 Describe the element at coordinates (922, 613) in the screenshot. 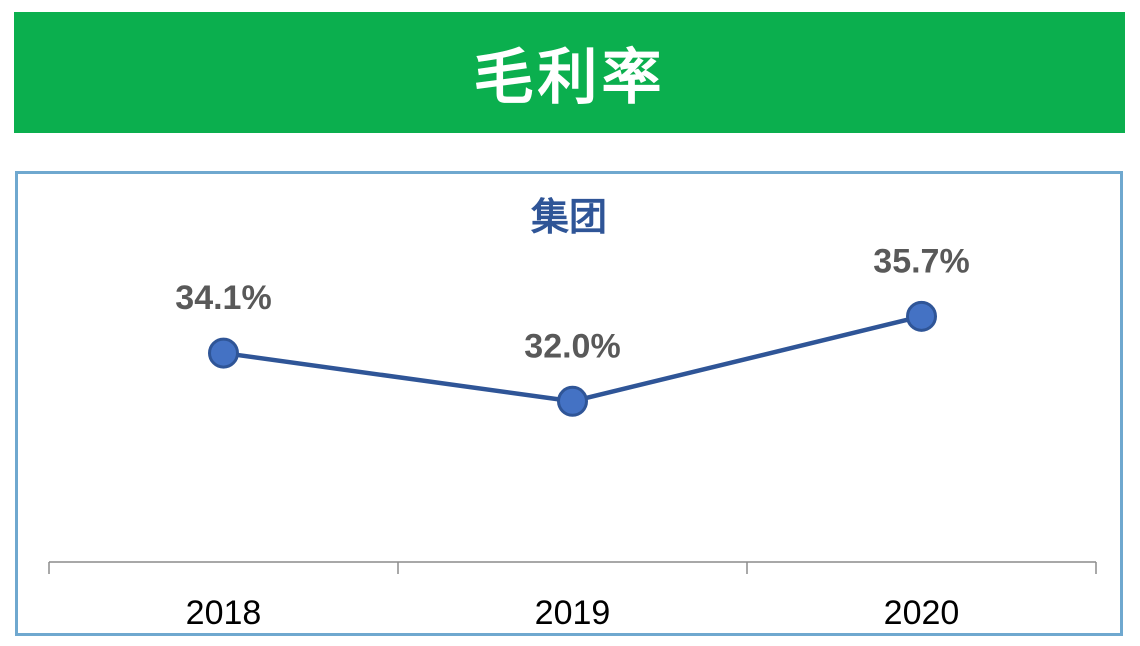

I see `x-tick-label: 2020` at that location.